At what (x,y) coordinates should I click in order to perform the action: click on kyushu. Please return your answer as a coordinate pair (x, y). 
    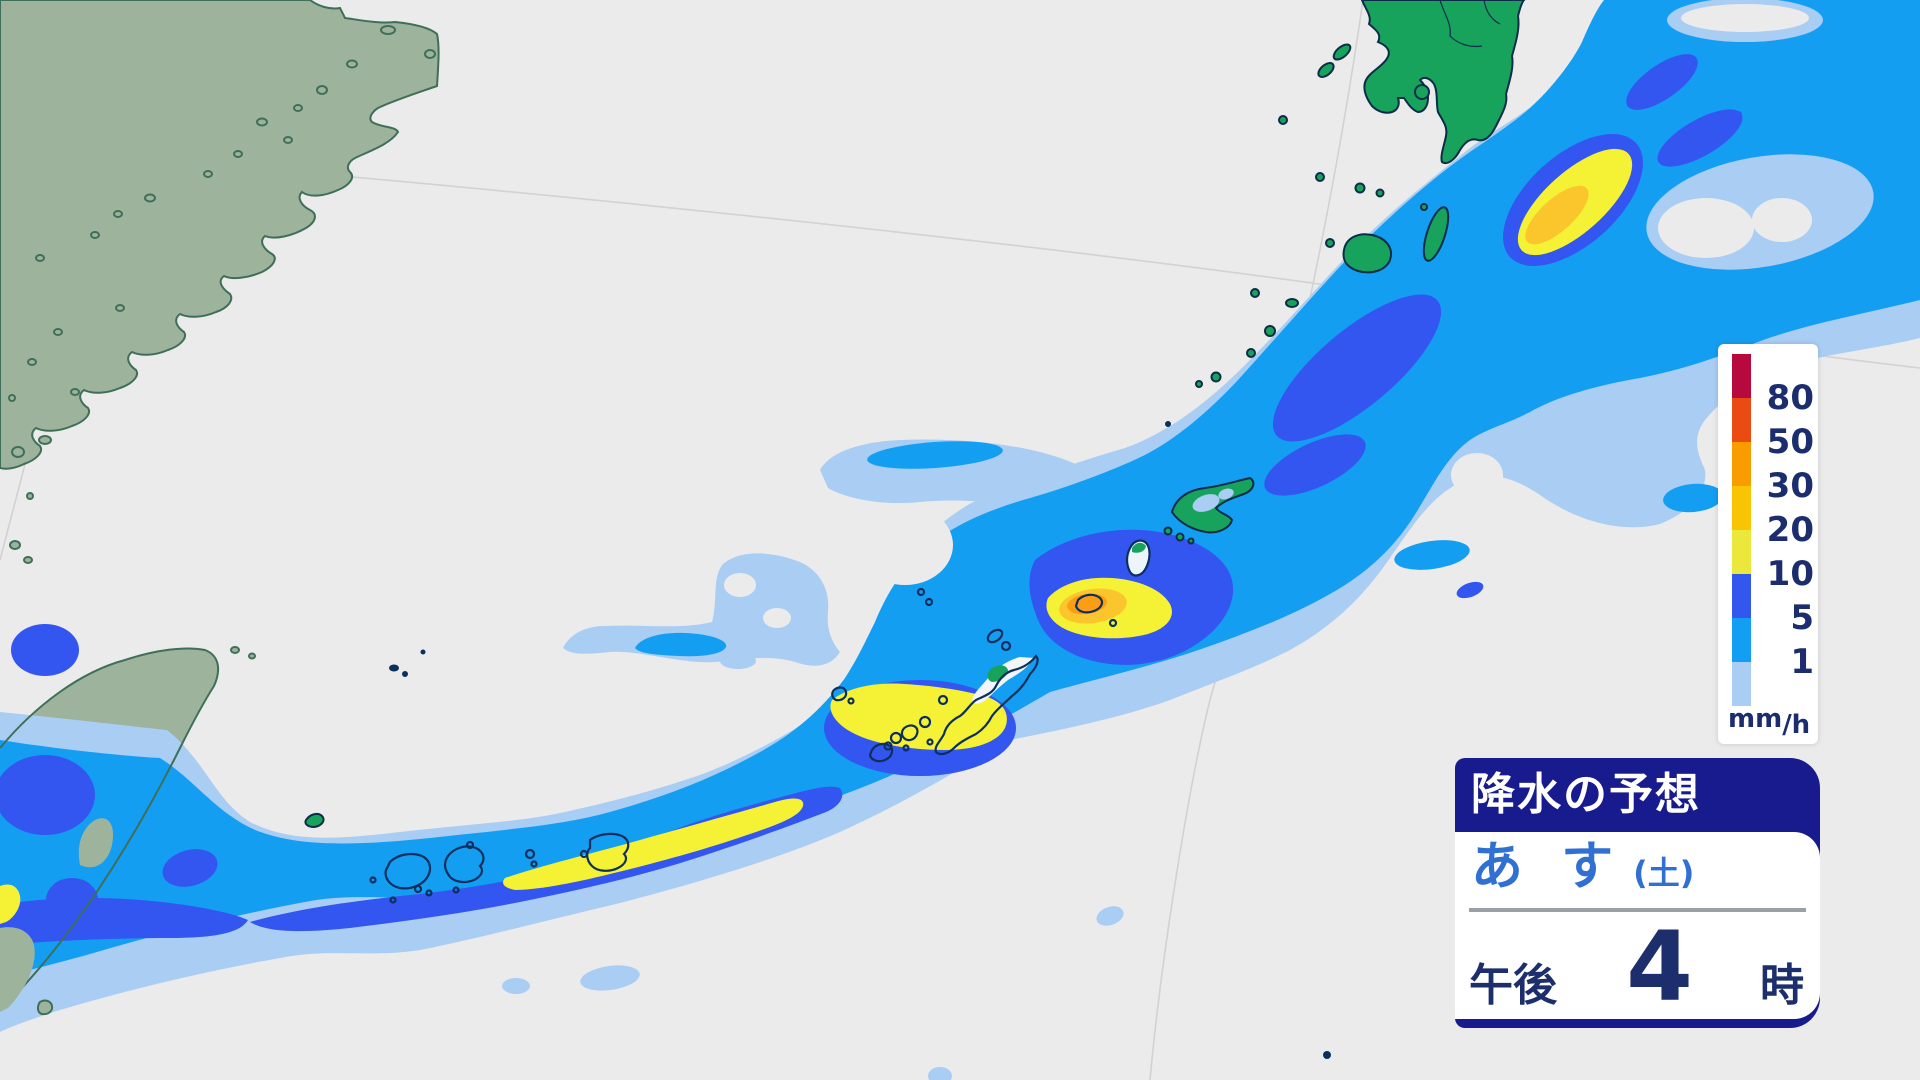
    Looking at the image, I should click on (1345, 213).